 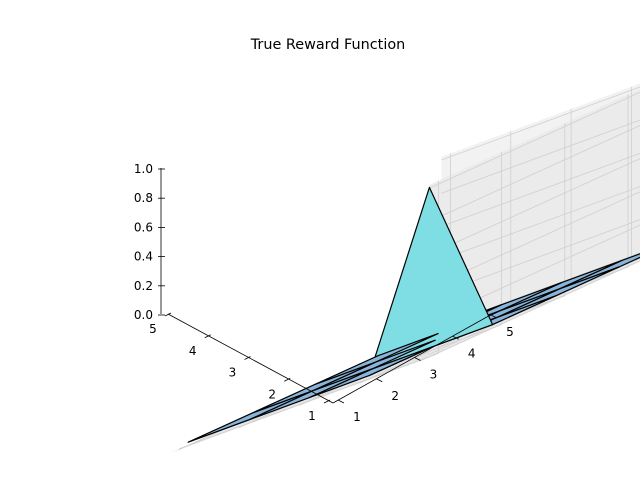 I want to click on y-tick-label-2: 3, so click(x=434, y=375).